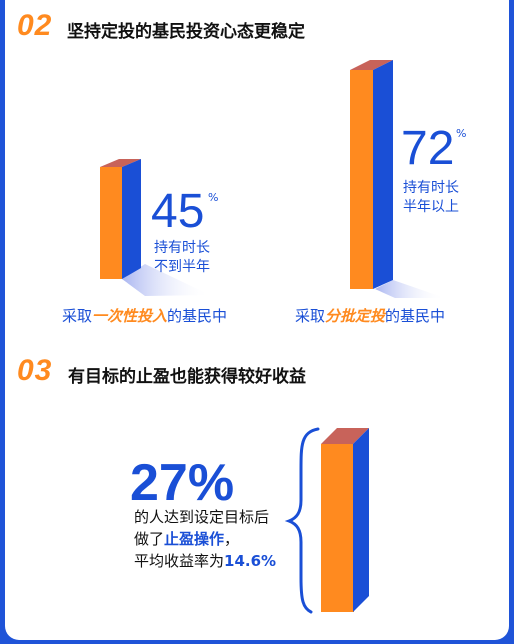  What do you see at coordinates (186, 32) in the screenshot?
I see `section-2-title: 坚持定投的基民投资心态更稳定` at bounding box center [186, 32].